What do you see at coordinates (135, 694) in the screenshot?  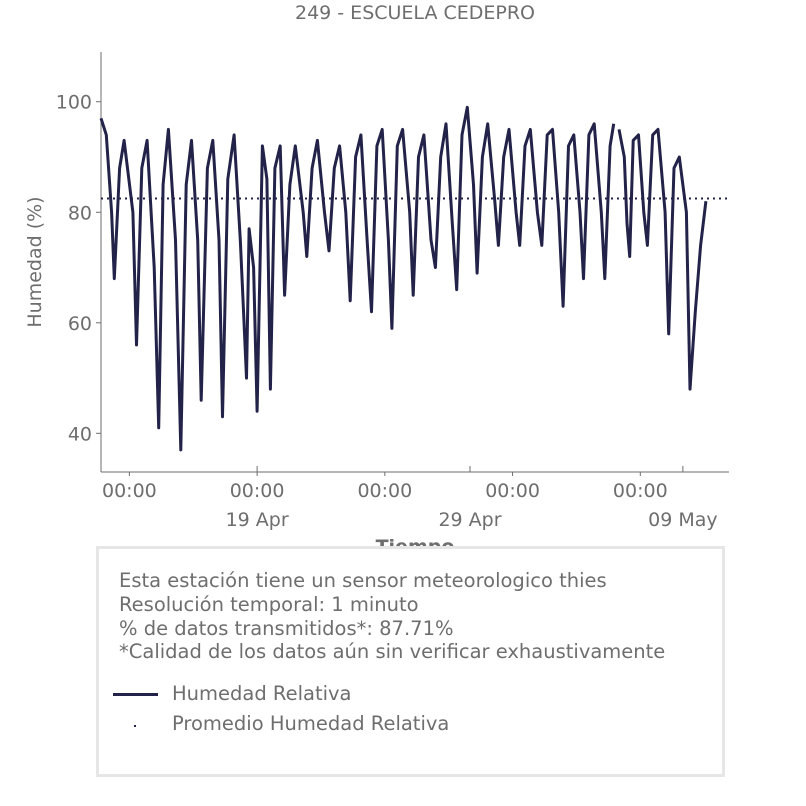 I see `solid-line-swatch-icon` at bounding box center [135, 694].